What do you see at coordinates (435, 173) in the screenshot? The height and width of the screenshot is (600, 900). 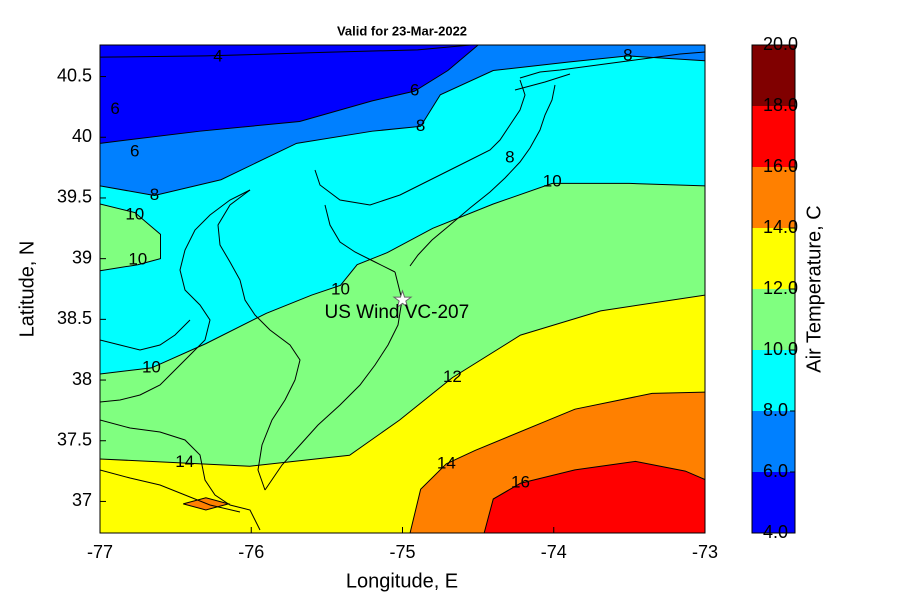 I see `coast-nj` at bounding box center [435, 173].